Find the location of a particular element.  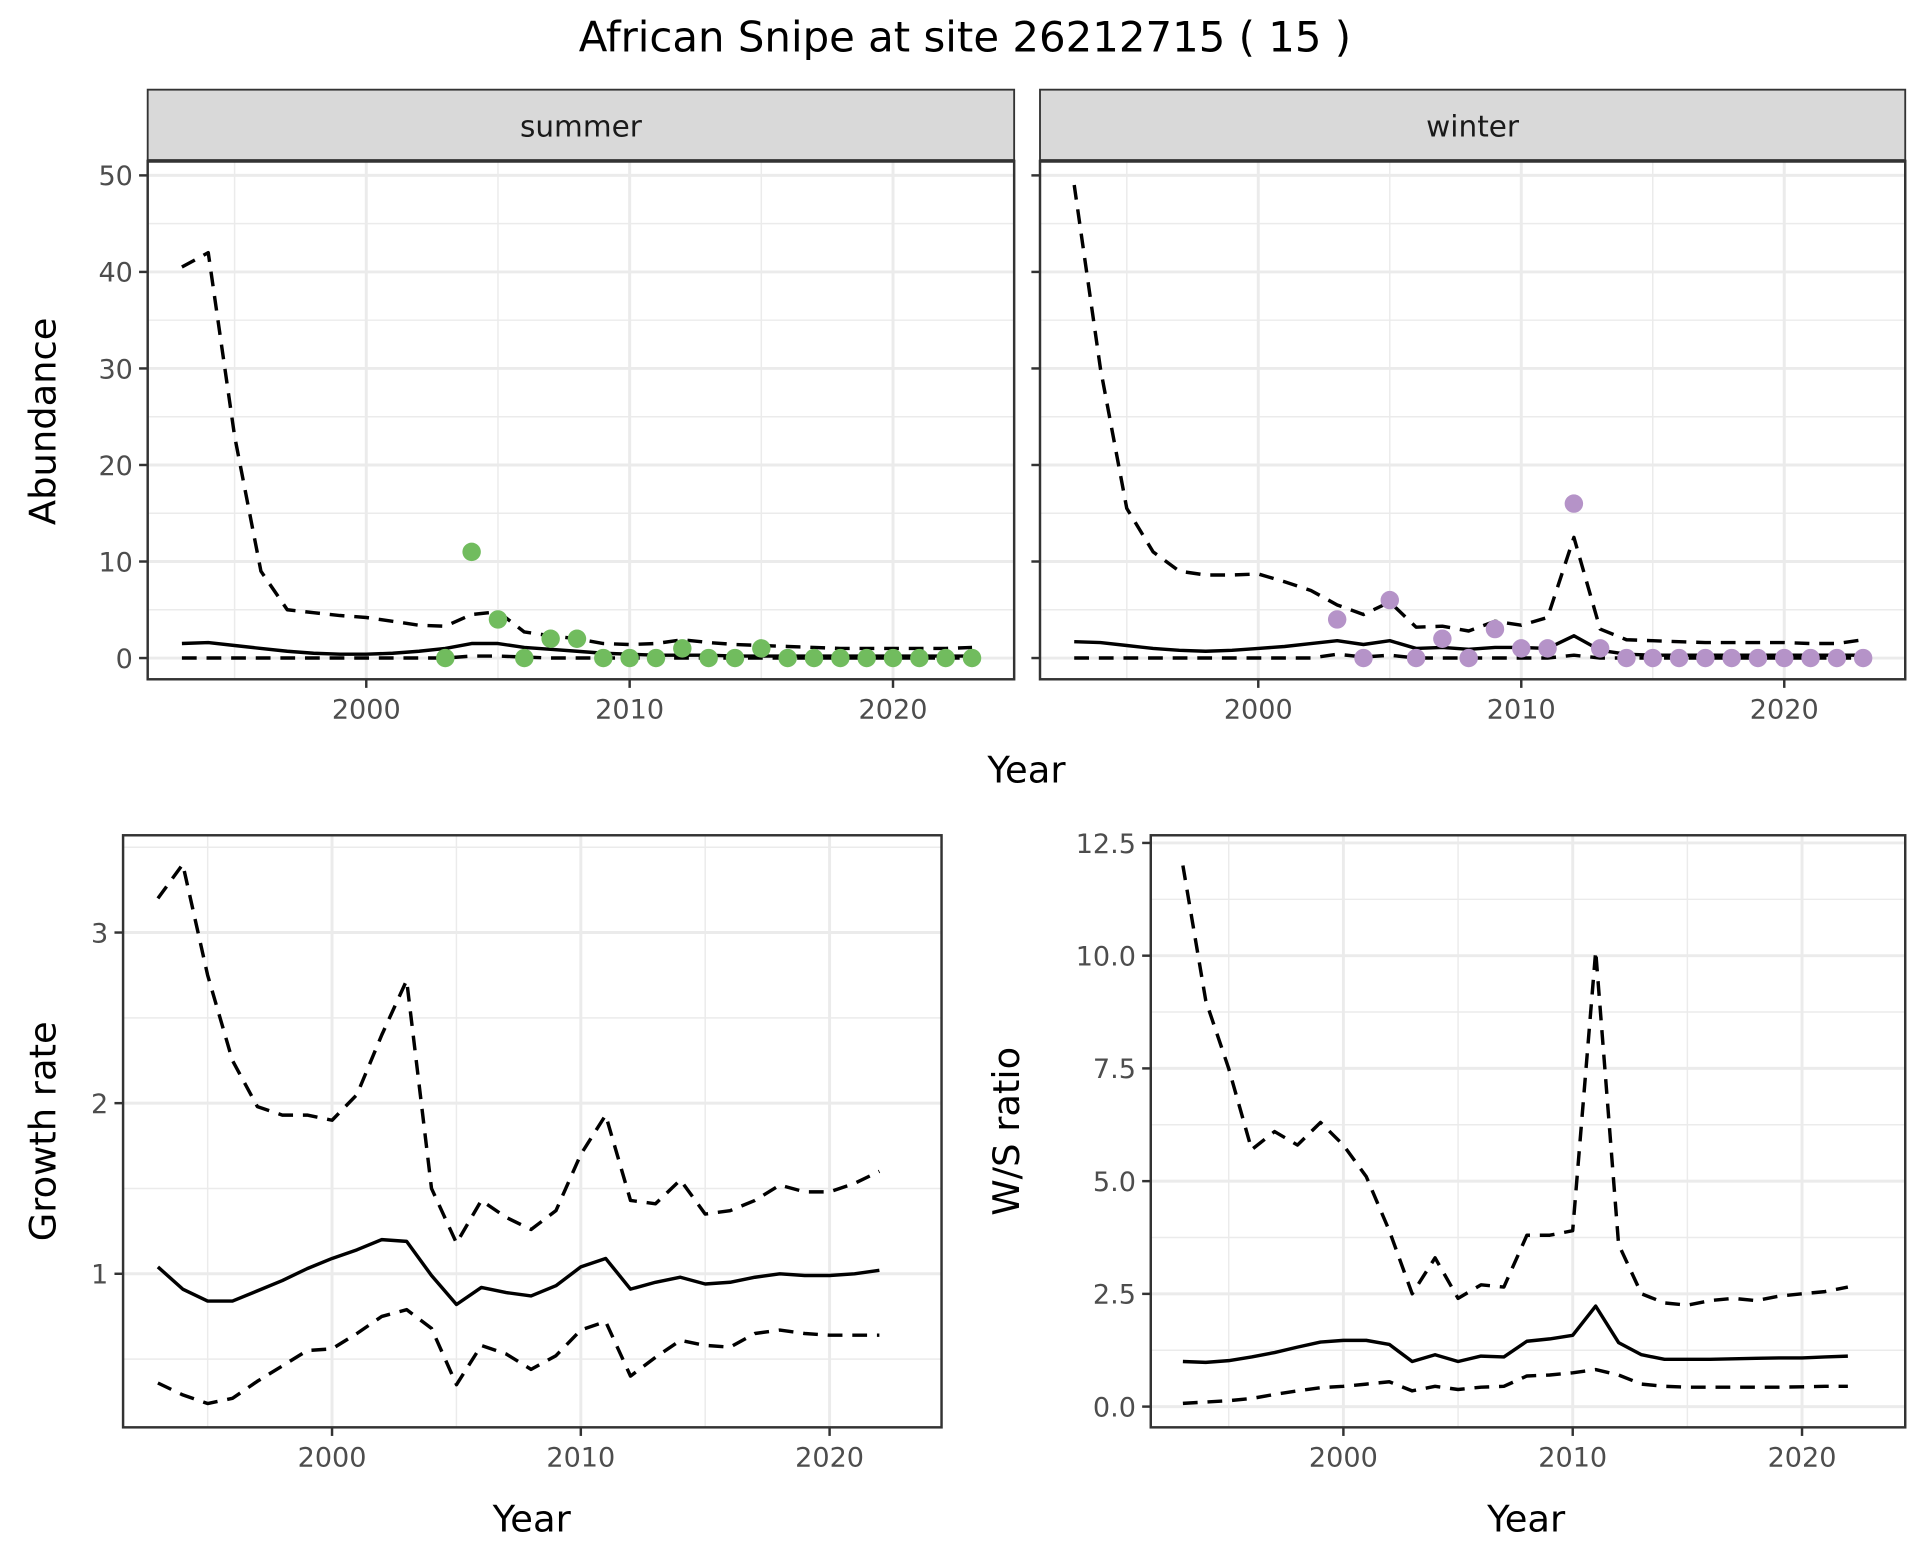

x-axis-label-growth: Year is located at coordinates (532, 1519).